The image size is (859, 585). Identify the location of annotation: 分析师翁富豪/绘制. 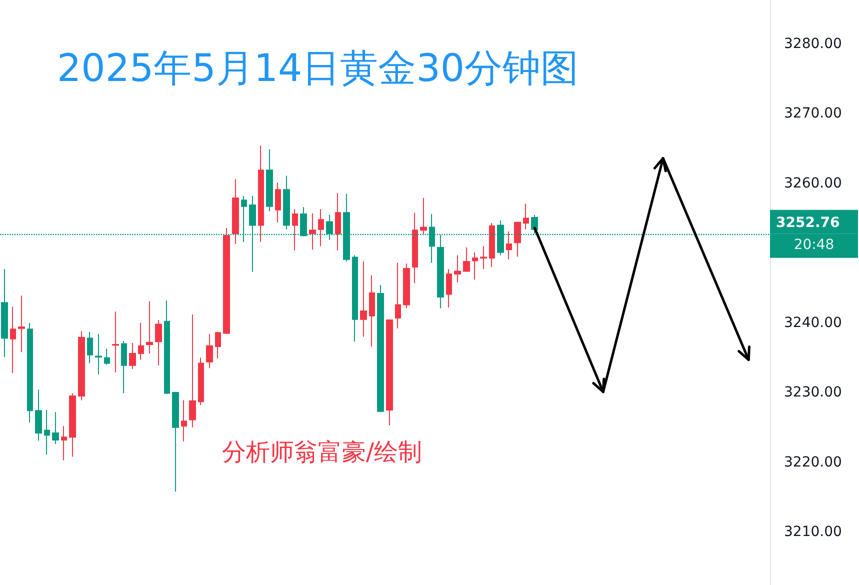
(322, 452).